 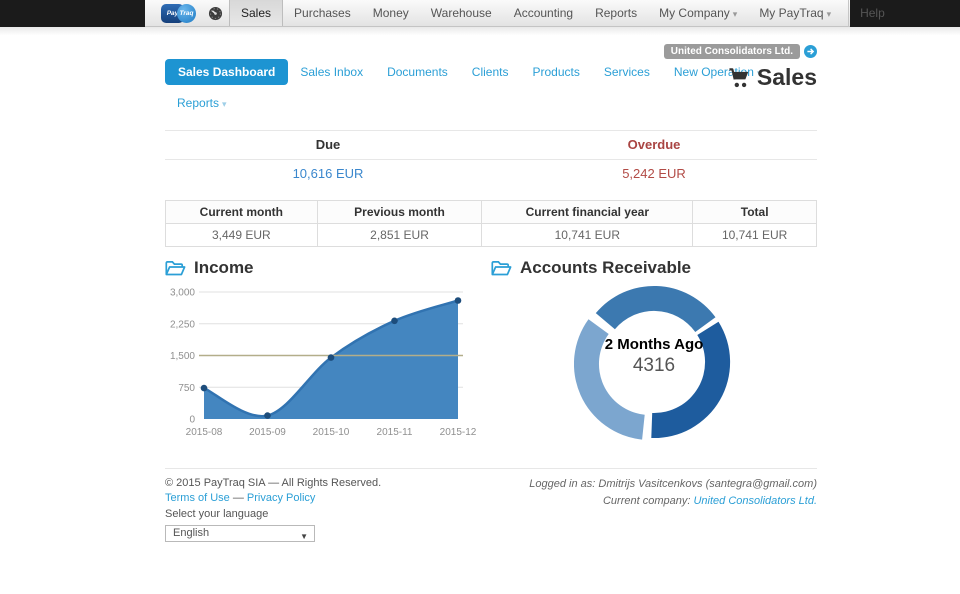 What do you see at coordinates (587, 212) in the screenshot?
I see `stats-header-financial-year: Current financial year` at bounding box center [587, 212].